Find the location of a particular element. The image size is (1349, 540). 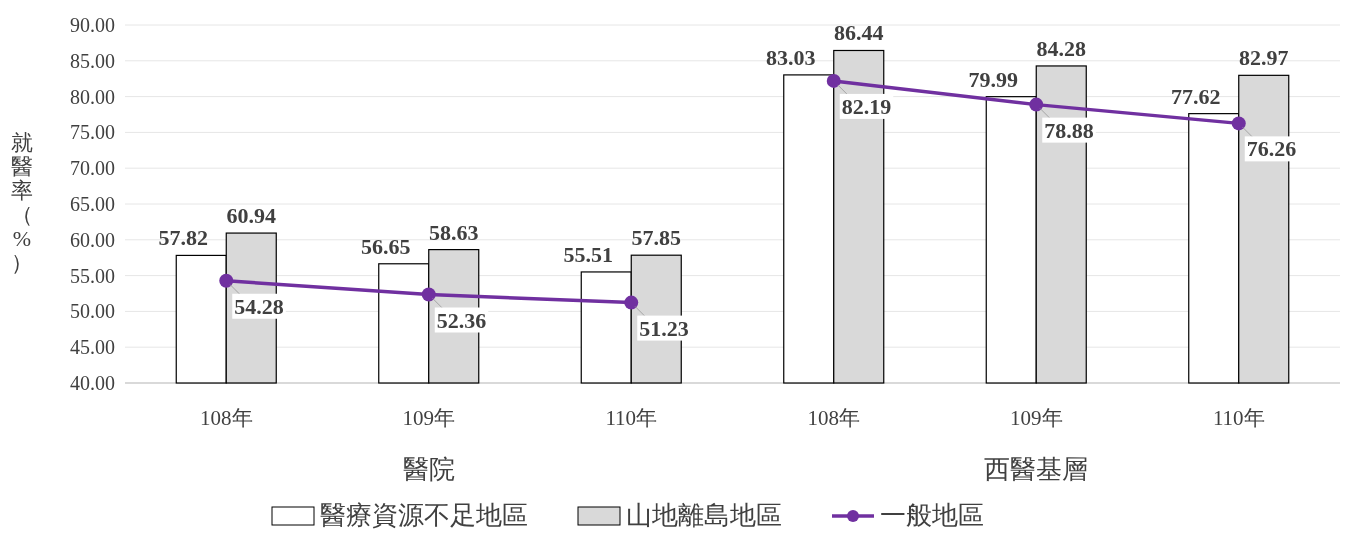

text: 西醫基層 is located at coordinates (1036, 469).